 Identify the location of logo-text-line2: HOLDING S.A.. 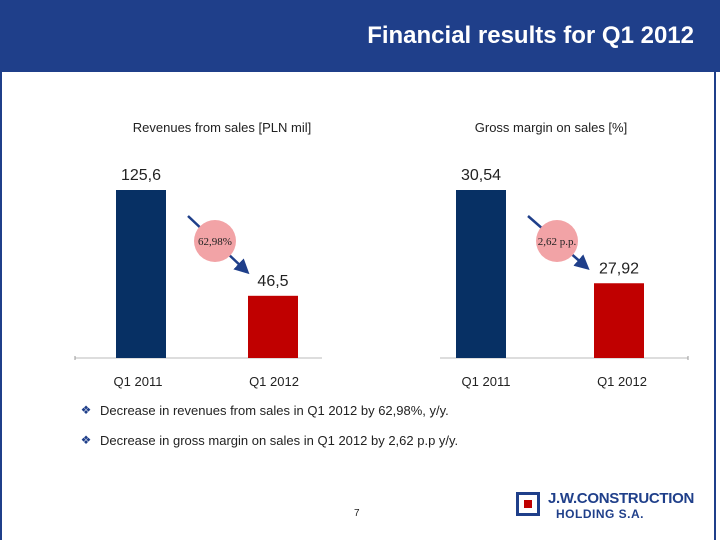
(600, 514).